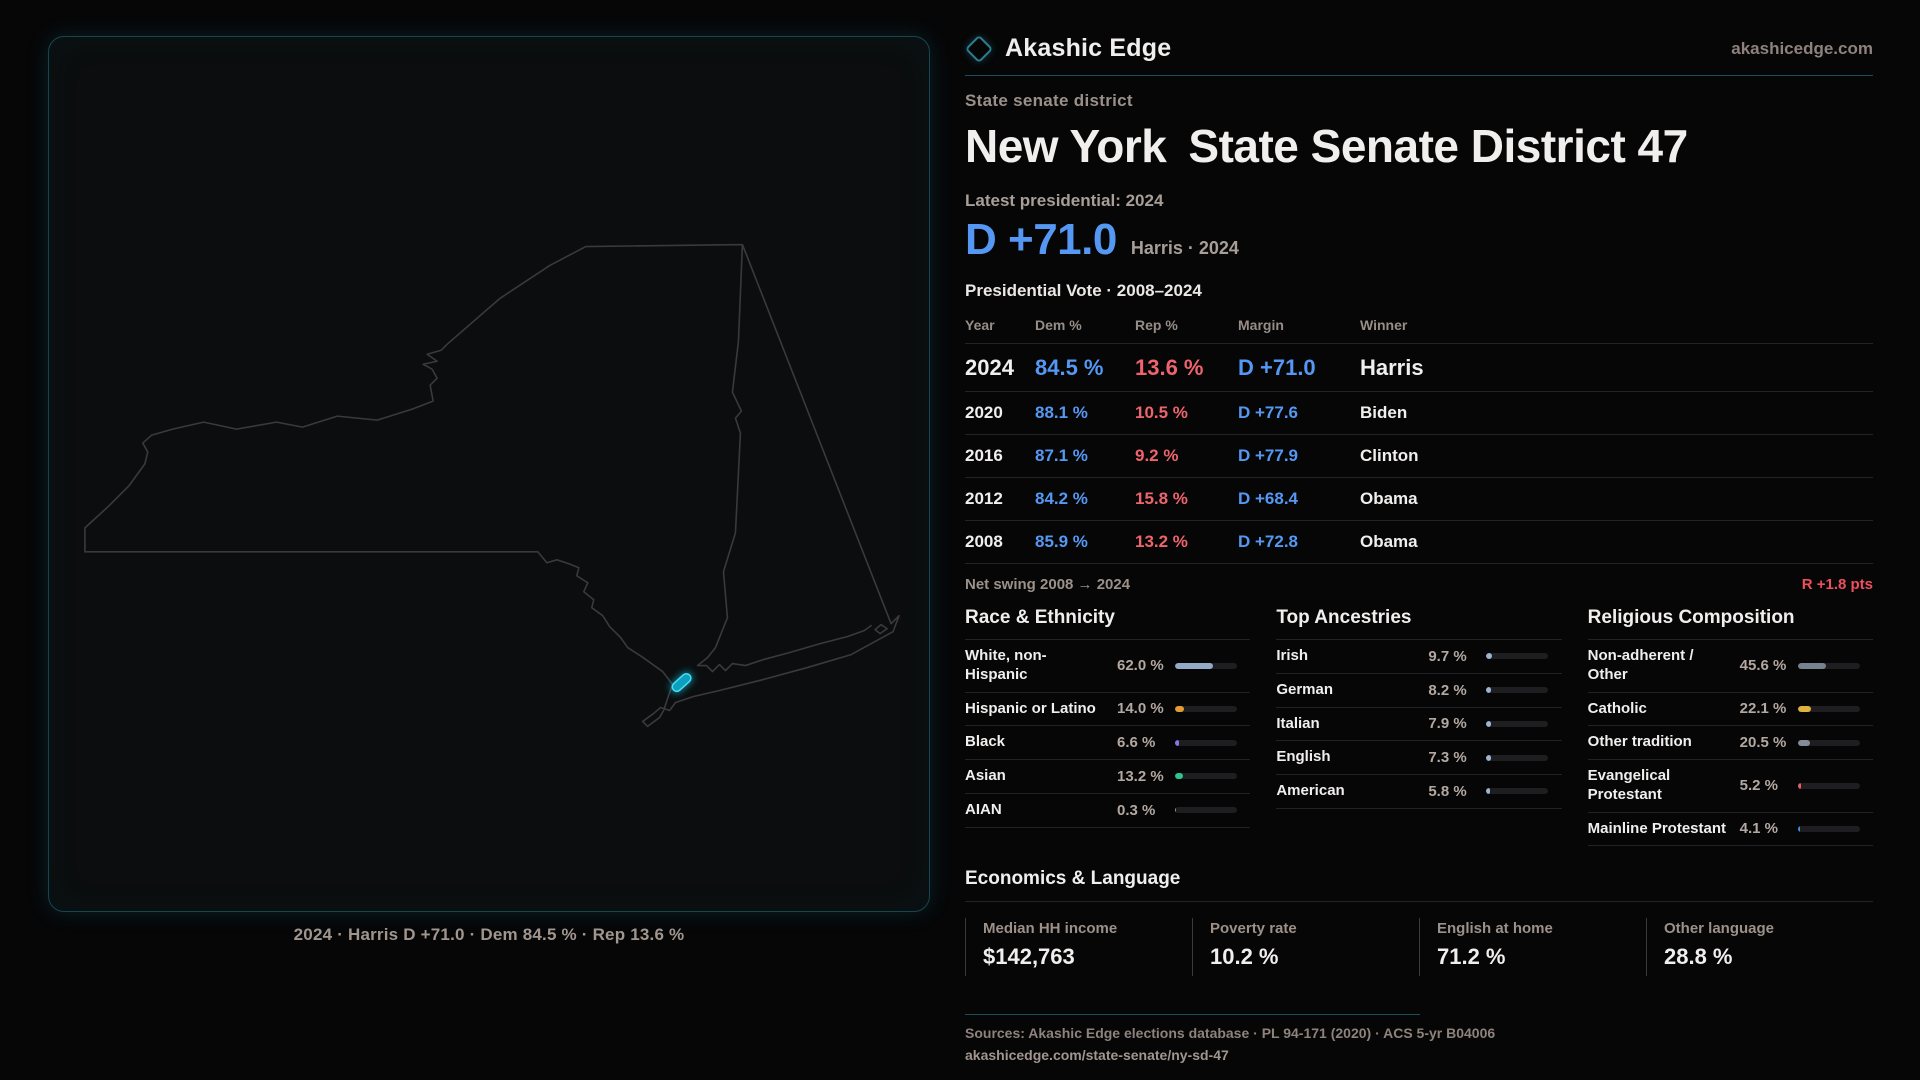 This screenshot has height=1080, width=1920. Describe the element at coordinates (1161, 498) in the screenshot. I see `cell-rep-pct: 15.8 %` at that location.